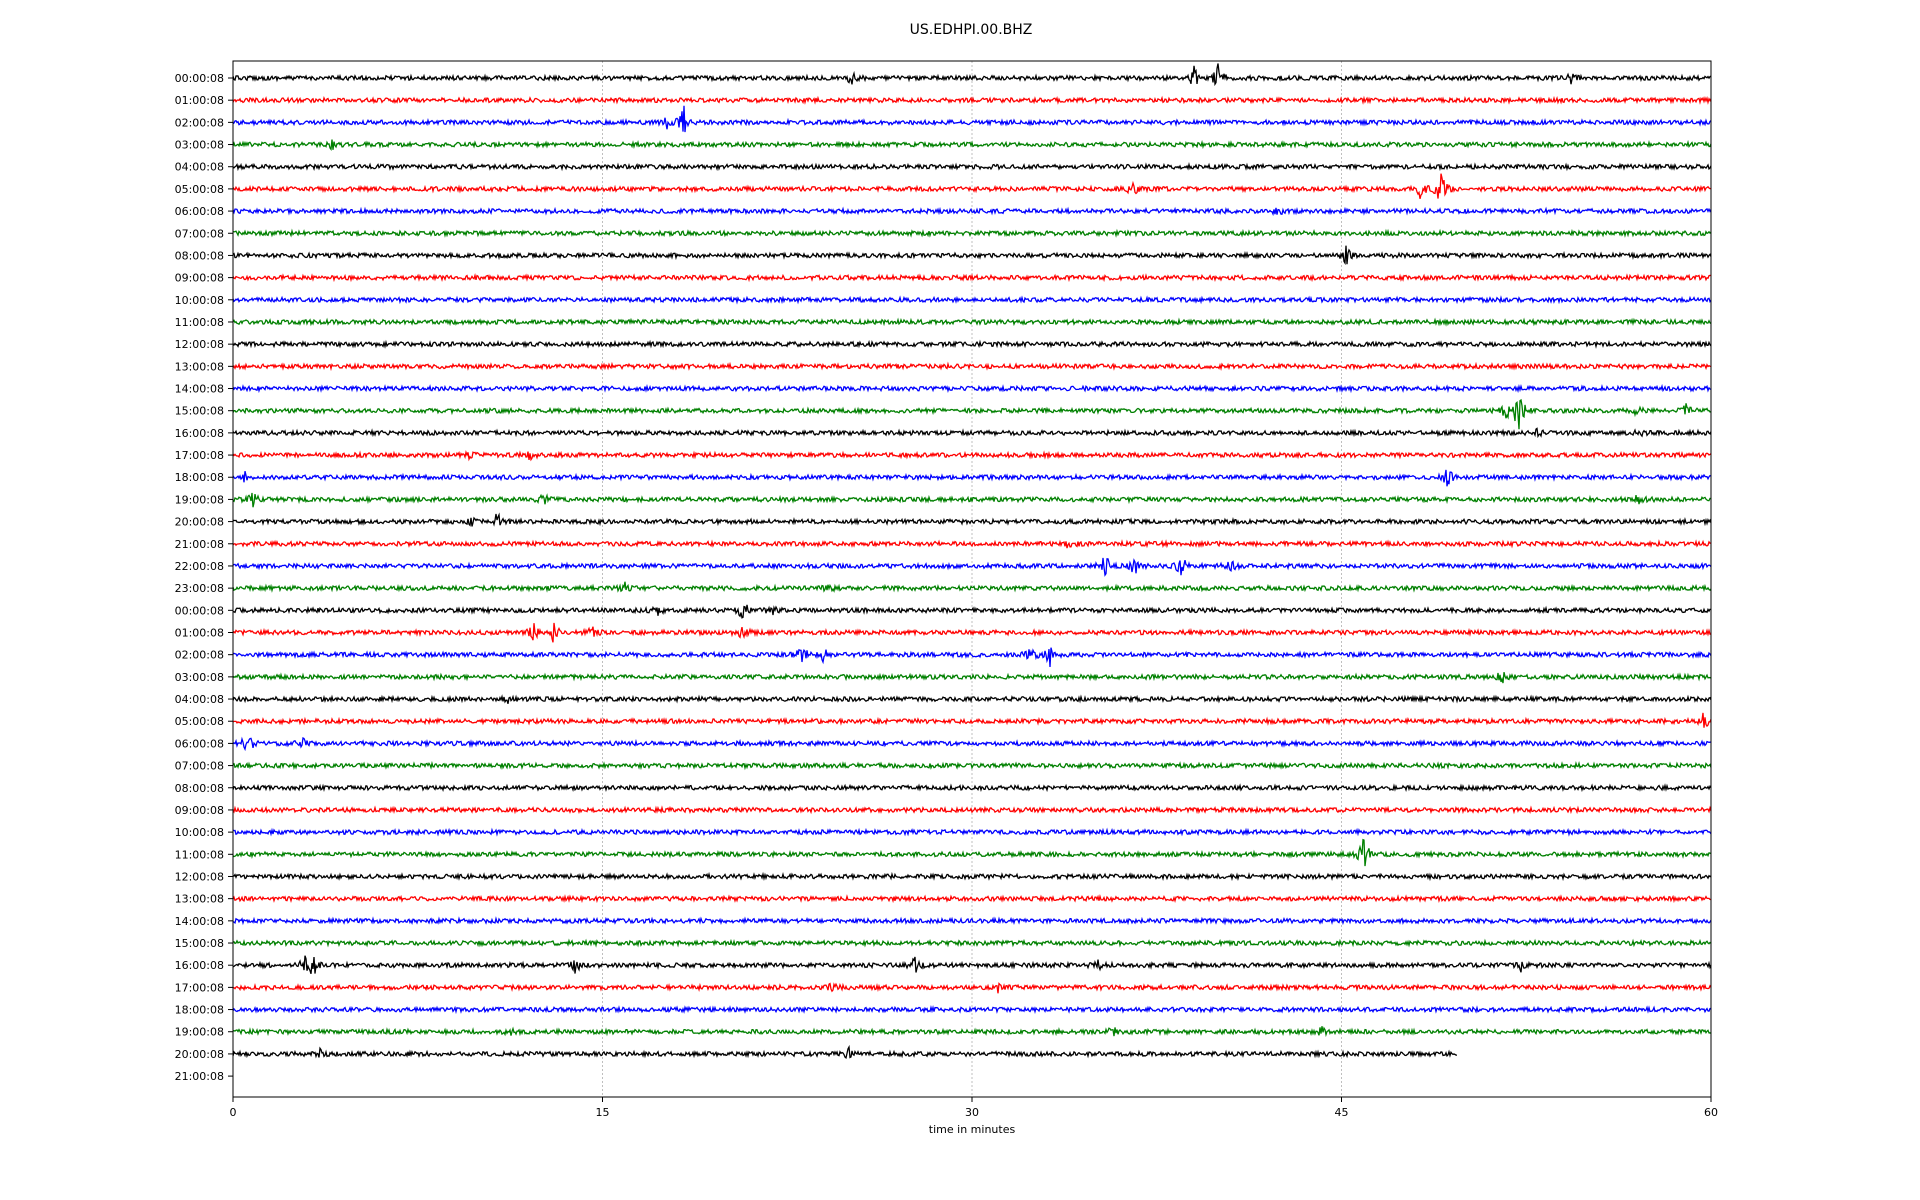 This screenshot has width=1920, height=1200. Describe the element at coordinates (971, 30) in the screenshot. I see `chart-title: US.EDHPI.00.BHZ` at that location.